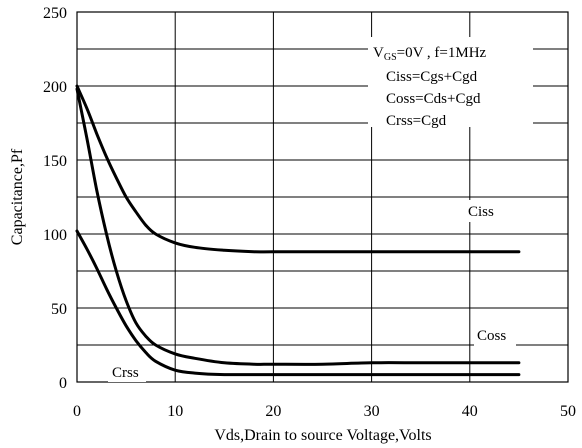 This screenshot has width=582, height=448. What do you see at coordinates (55, 87) in the screenshot?
I see `y-tick-label: 200` at bounding box center [55, 87].